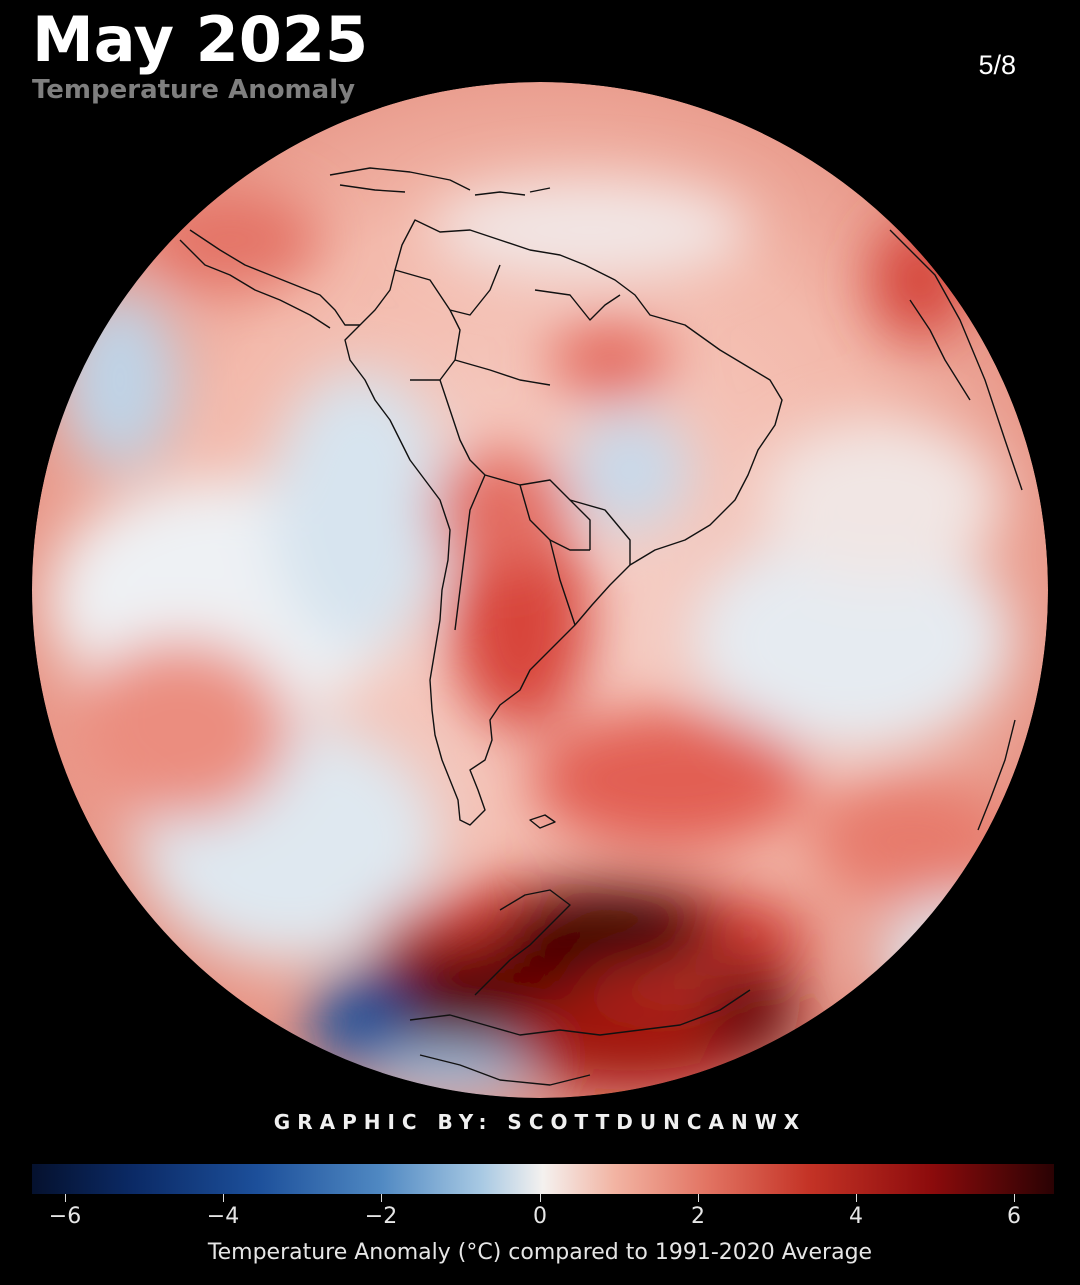 This screenshot has height=1285, width=1080. Describe the element at coordinates (1014, 1216) in the screenshot. I see `colorbar-tick-label: 6` at that location.